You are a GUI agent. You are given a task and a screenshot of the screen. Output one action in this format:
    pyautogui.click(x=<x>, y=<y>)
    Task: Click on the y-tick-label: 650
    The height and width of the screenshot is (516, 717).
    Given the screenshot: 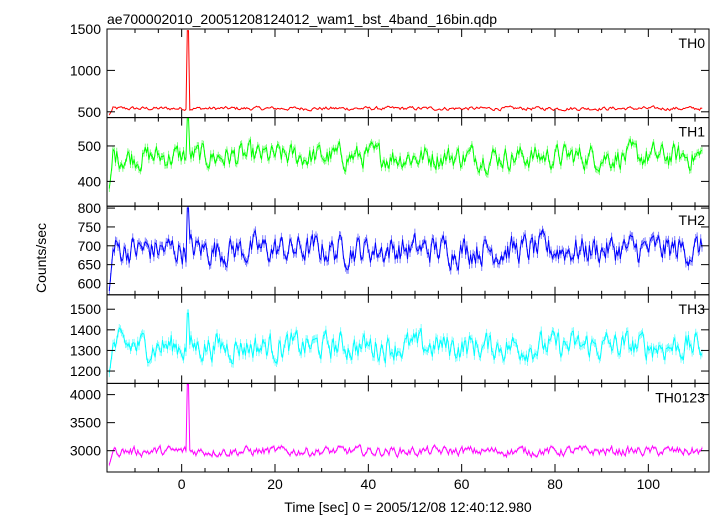 What is the action you would take?
    pyautogui.click(x=90, y=265)
    